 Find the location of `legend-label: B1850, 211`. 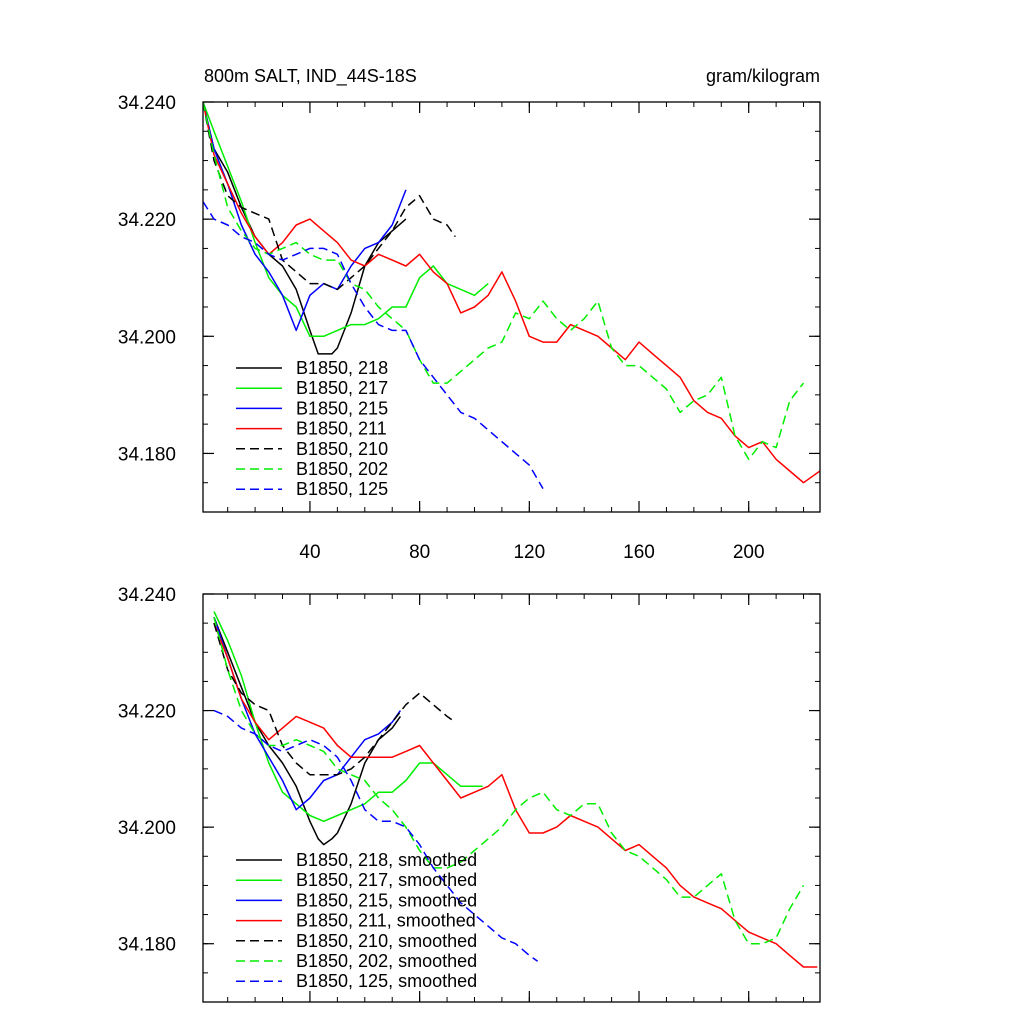

legend-label: B1850, 211 is located at coordinates (341, 429).